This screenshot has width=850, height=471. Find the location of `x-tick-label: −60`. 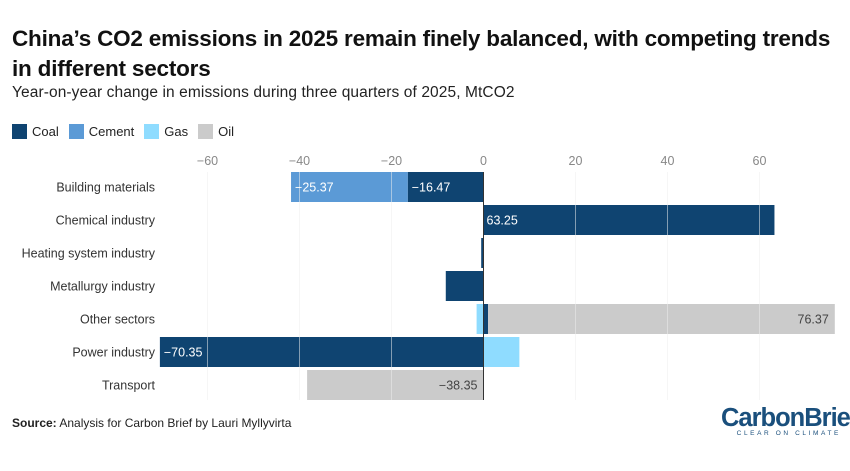

x-tick-label: −60 is located at coordinates (207, 161).